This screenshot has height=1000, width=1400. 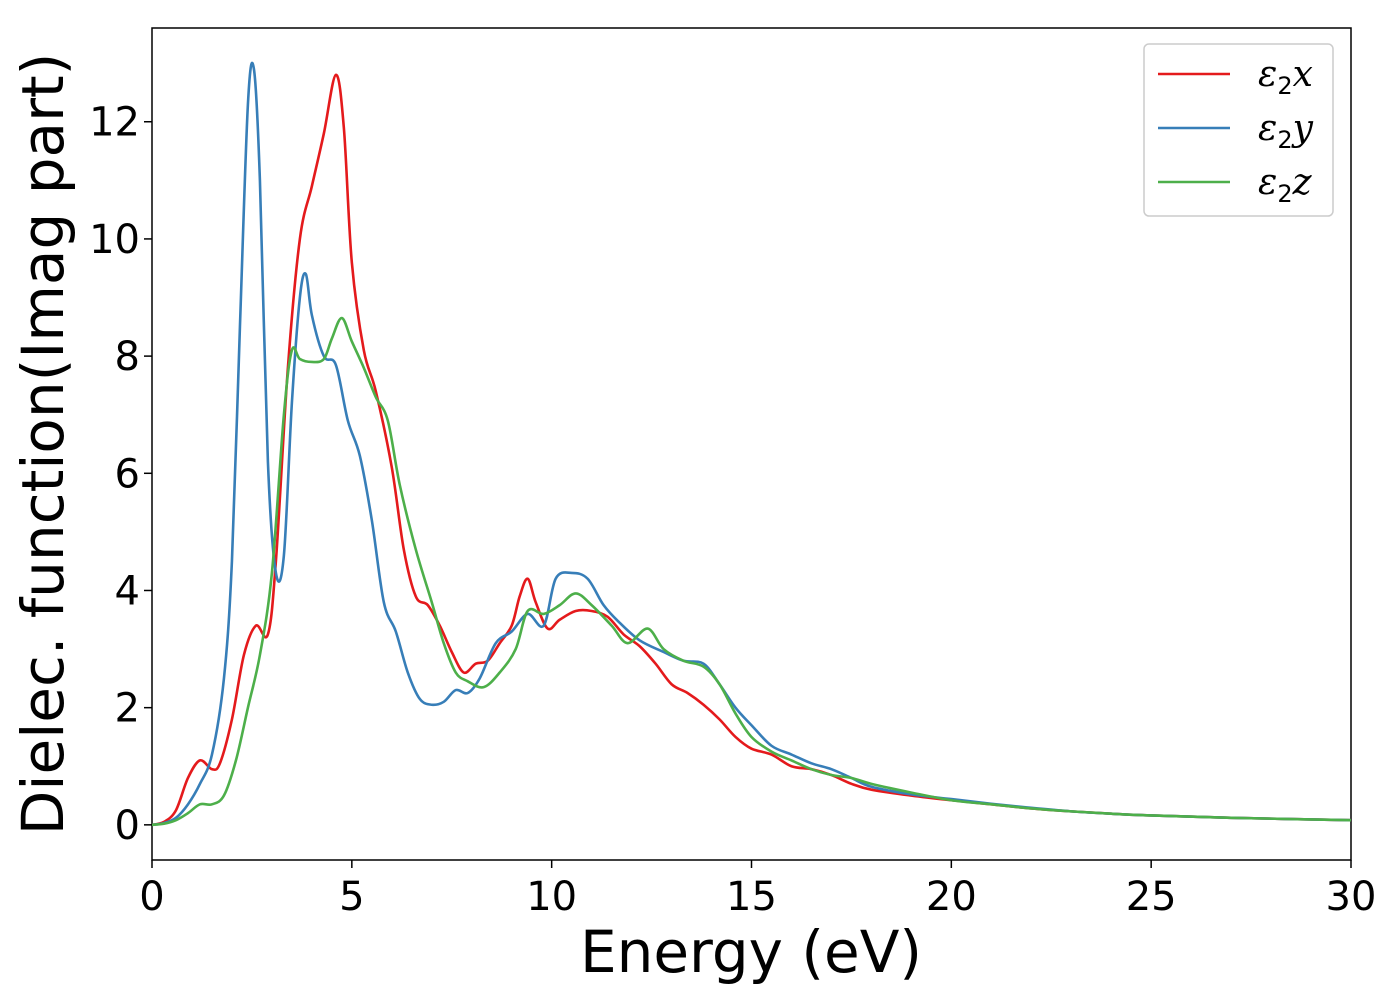 I want to click on x-axis-ticks: 0 5 10 15 20 25 30, so click(x=757, y=890).